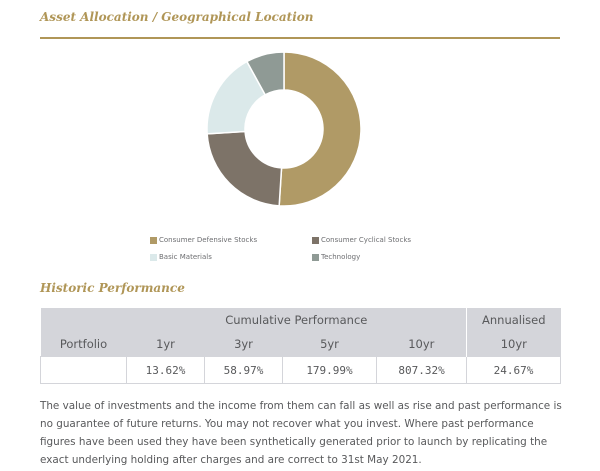  I want to click on allocation-donut-chart, so click(284, 129).